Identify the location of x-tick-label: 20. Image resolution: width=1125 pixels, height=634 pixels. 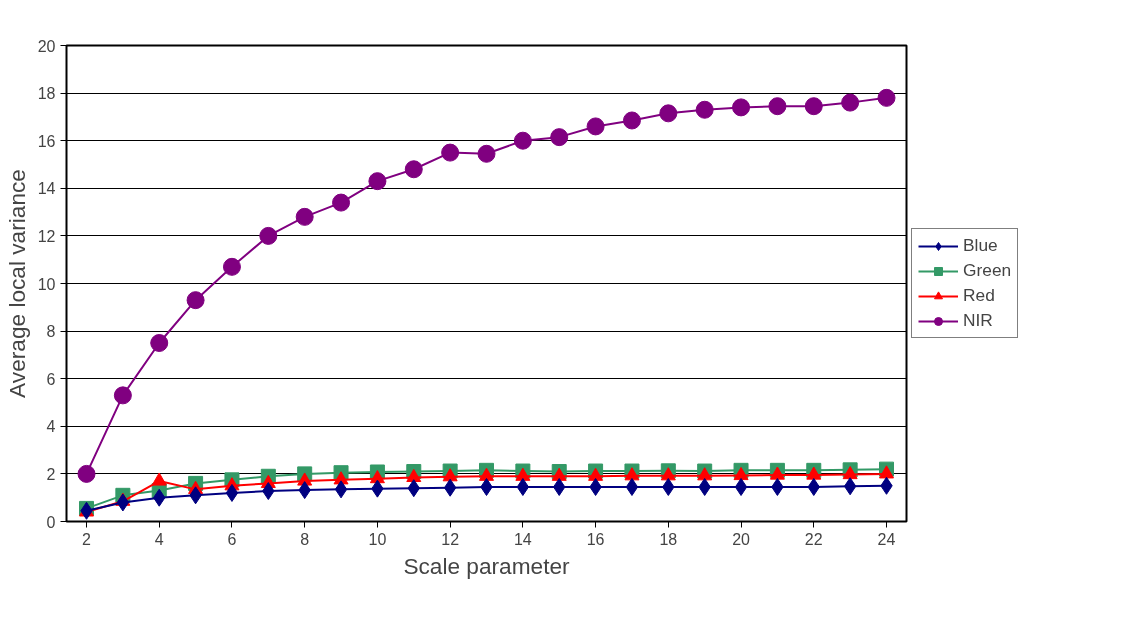
(741, 539).